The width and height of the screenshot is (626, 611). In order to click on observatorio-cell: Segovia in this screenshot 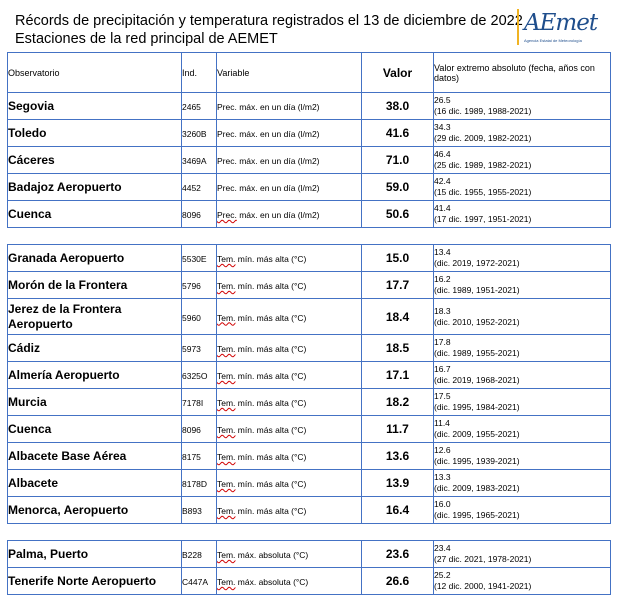, I will do `click(94, 106)`.